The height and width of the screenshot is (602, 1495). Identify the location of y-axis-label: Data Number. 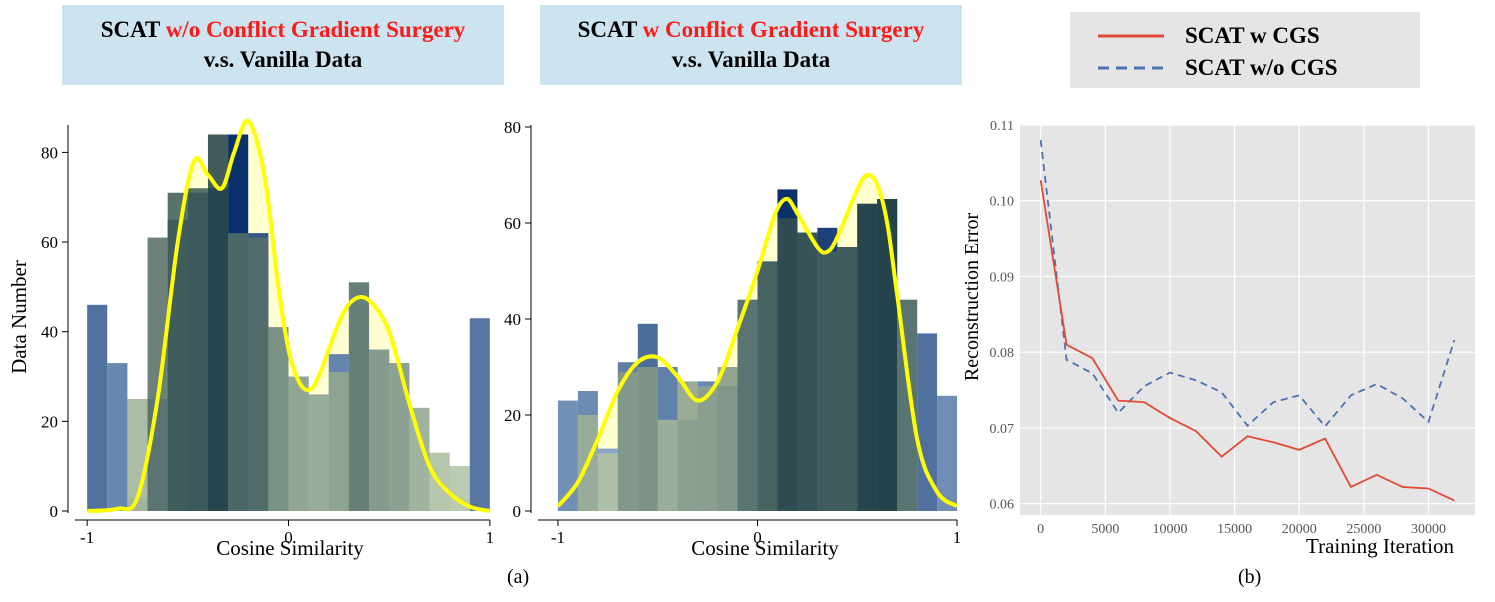
(19, 317).